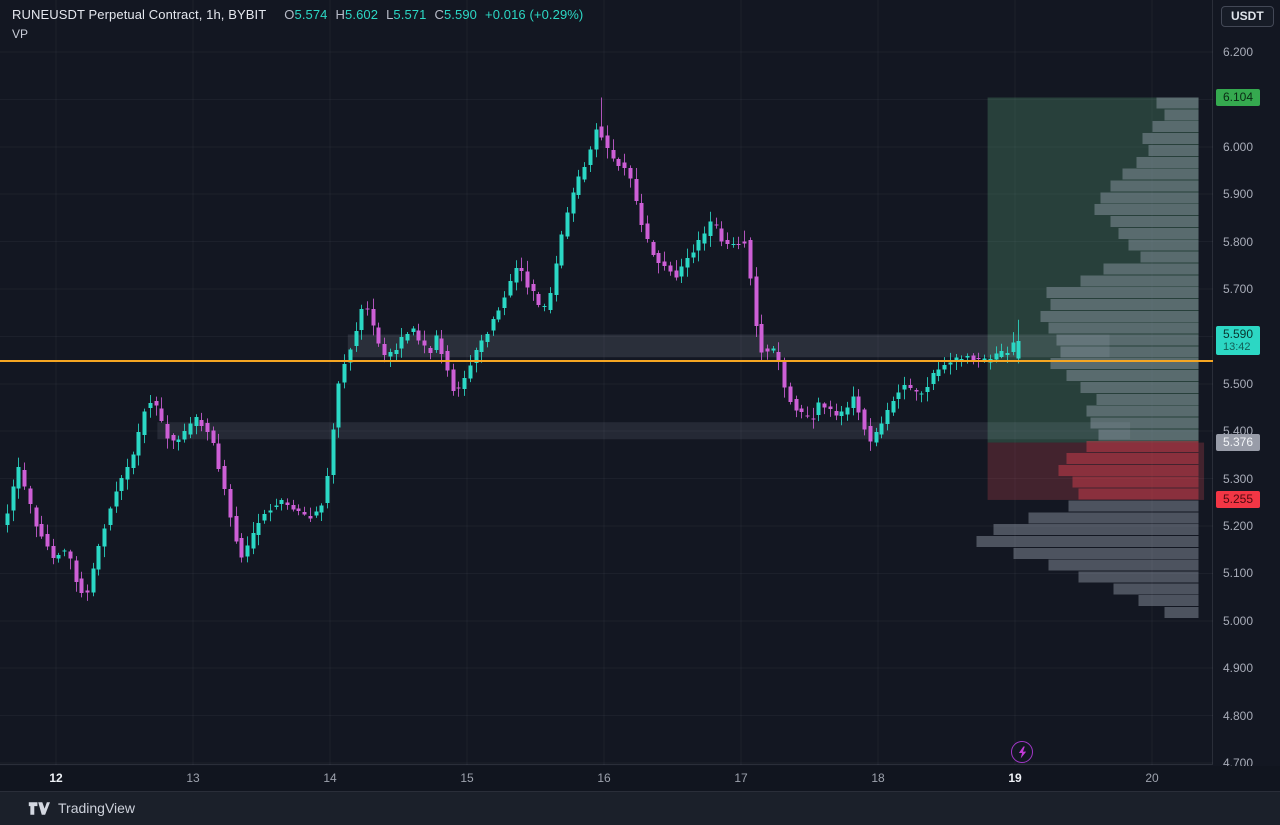 This screenshot has height=825, width=1280. What do you see at coordinates (340, 14) in the screenshot?
I see `ohlc-label-H: H` at bounding box center [340, 14].